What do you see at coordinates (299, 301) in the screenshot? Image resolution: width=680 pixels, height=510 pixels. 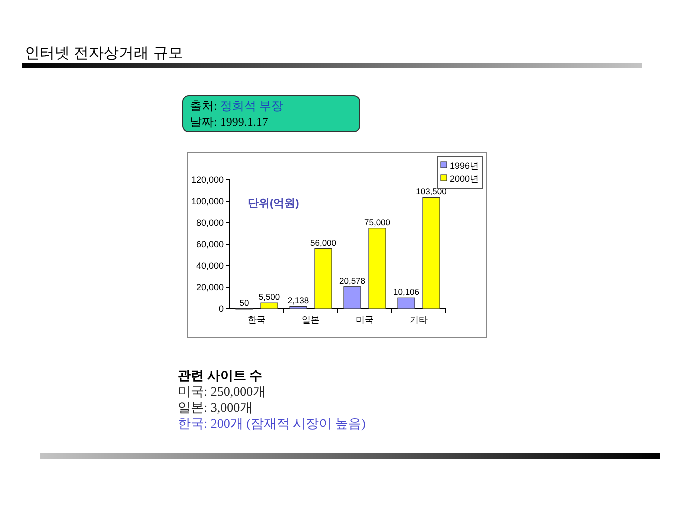 I see `data-label: 2,138` at bounding box center [299, 301].